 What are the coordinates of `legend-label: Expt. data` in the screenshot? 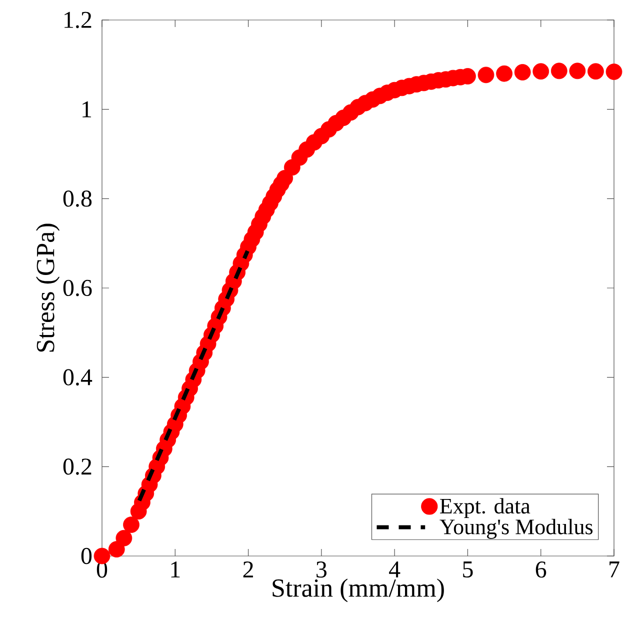 It's located at (485, 508).